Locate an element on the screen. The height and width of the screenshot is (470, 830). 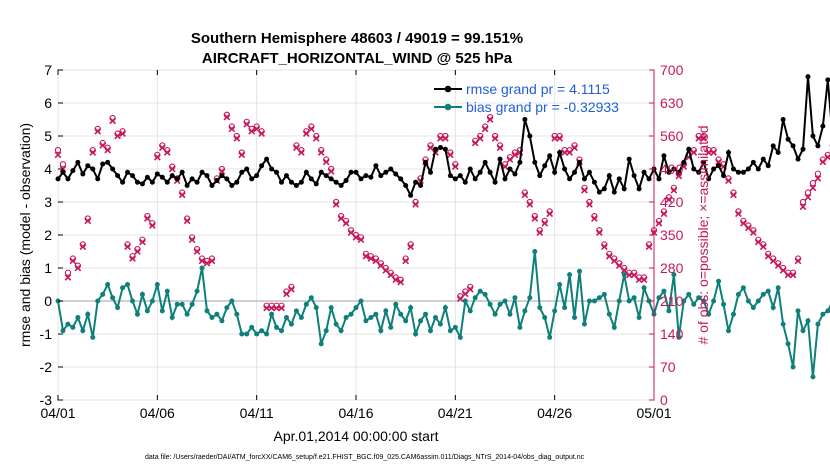
legend-bias-label: bias grand pr = -0.32933 is located at coordinates (542, 107).